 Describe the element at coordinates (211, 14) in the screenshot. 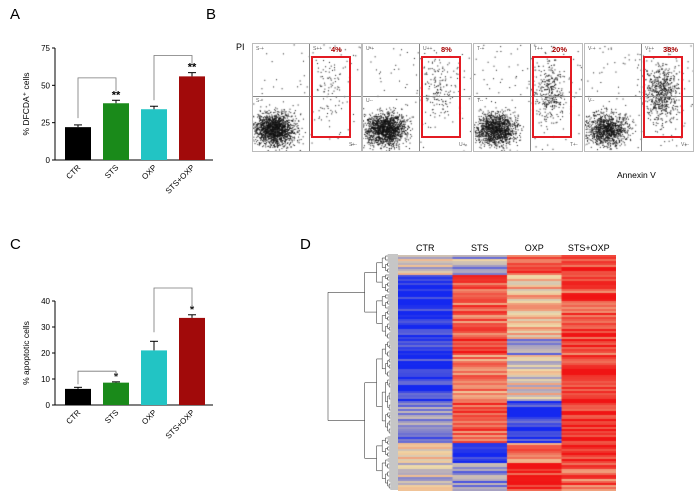

I see `panel-label-b: B` at that location.